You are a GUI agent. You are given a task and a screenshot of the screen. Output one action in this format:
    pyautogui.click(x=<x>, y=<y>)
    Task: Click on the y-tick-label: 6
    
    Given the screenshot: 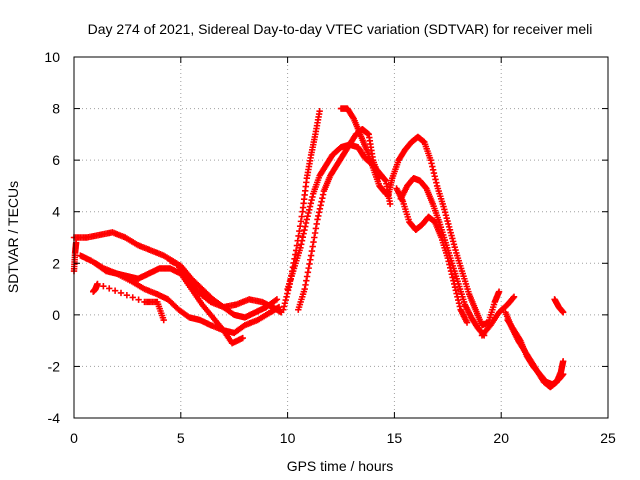 What is the action you would take?
    pyautogui.click(x=56, y=160)
    